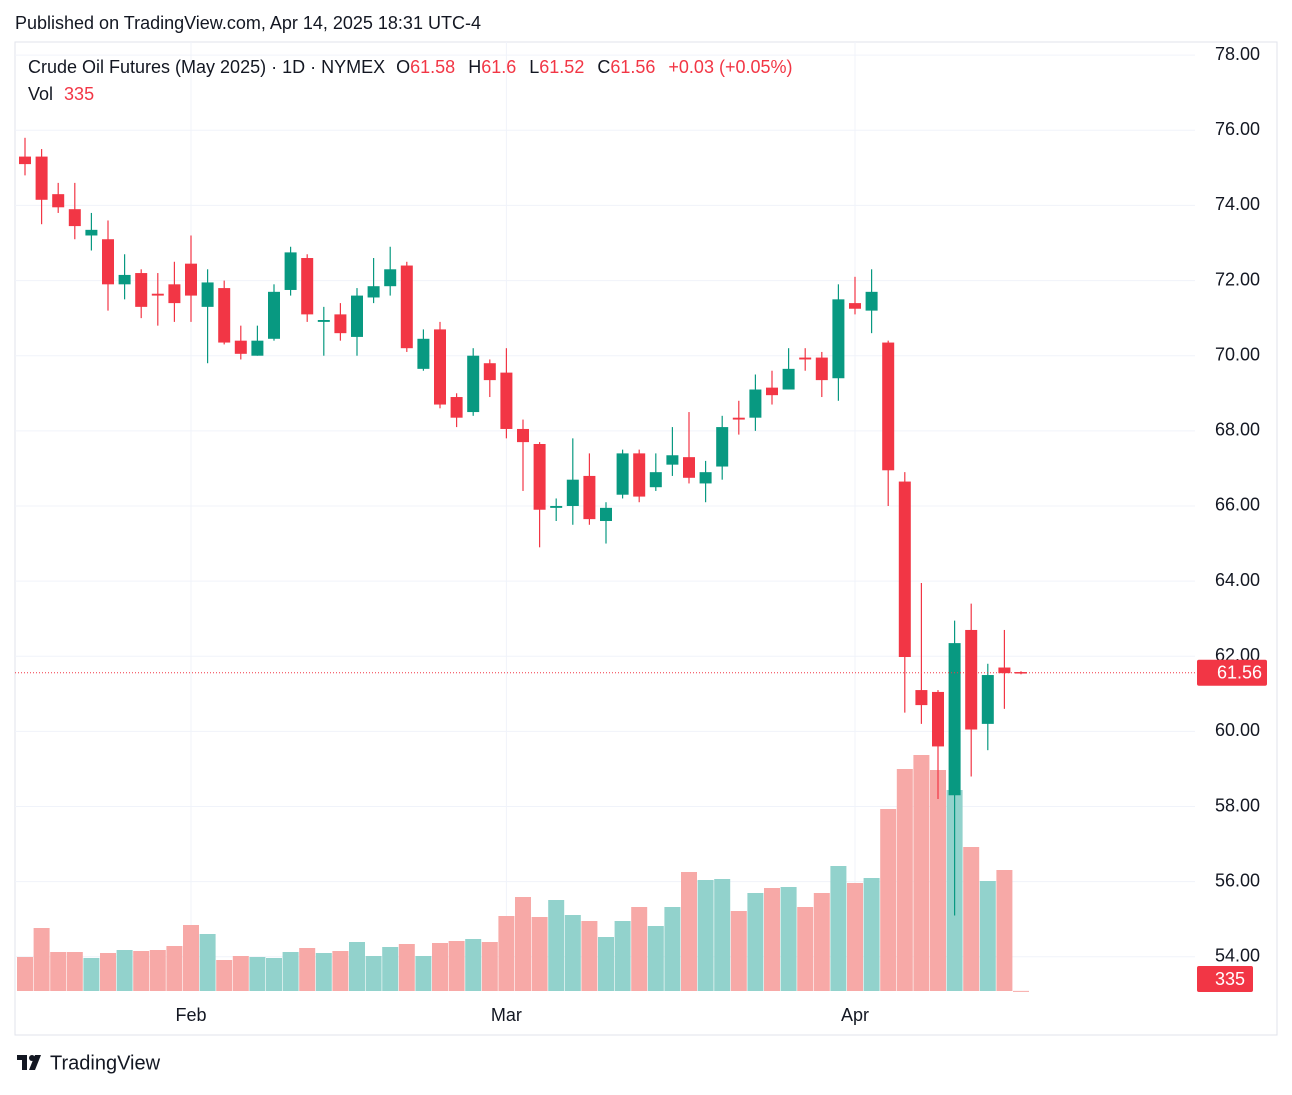 This screenshot has width=1292, height=1095. What do you see at coordinates (1237, 430) in the screenshot?
I see `y-tick-label: 68.00` at bounding box center [1237, 430].